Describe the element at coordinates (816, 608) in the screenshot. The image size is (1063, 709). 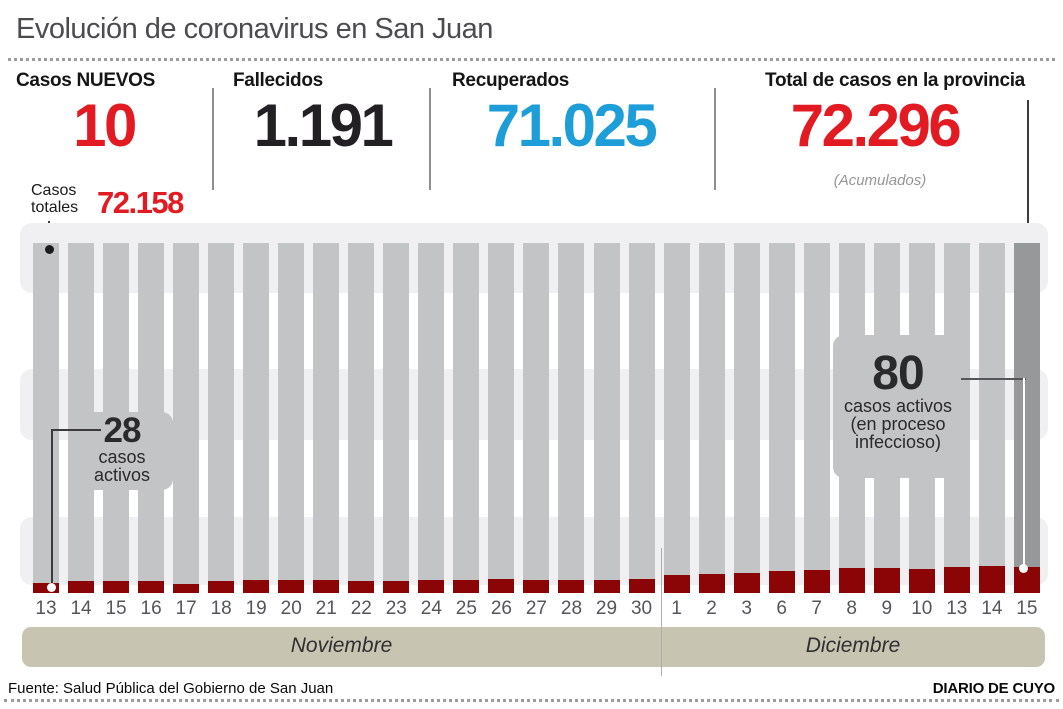
I see `day-label: 7` at that location.